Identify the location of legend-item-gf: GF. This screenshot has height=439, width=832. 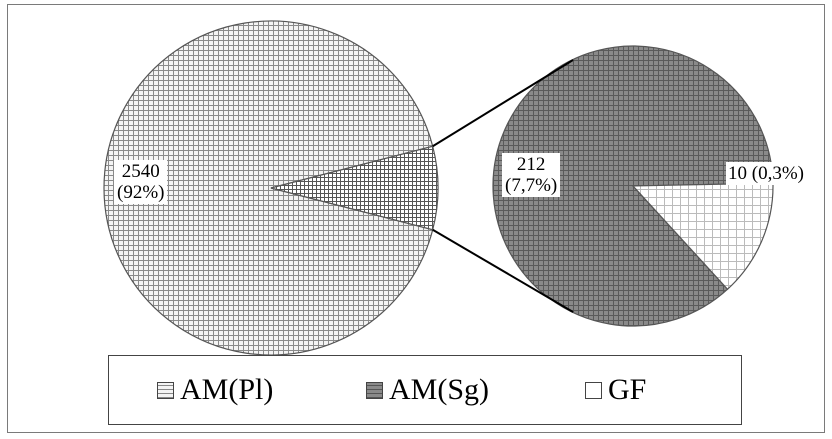
(615, 390).